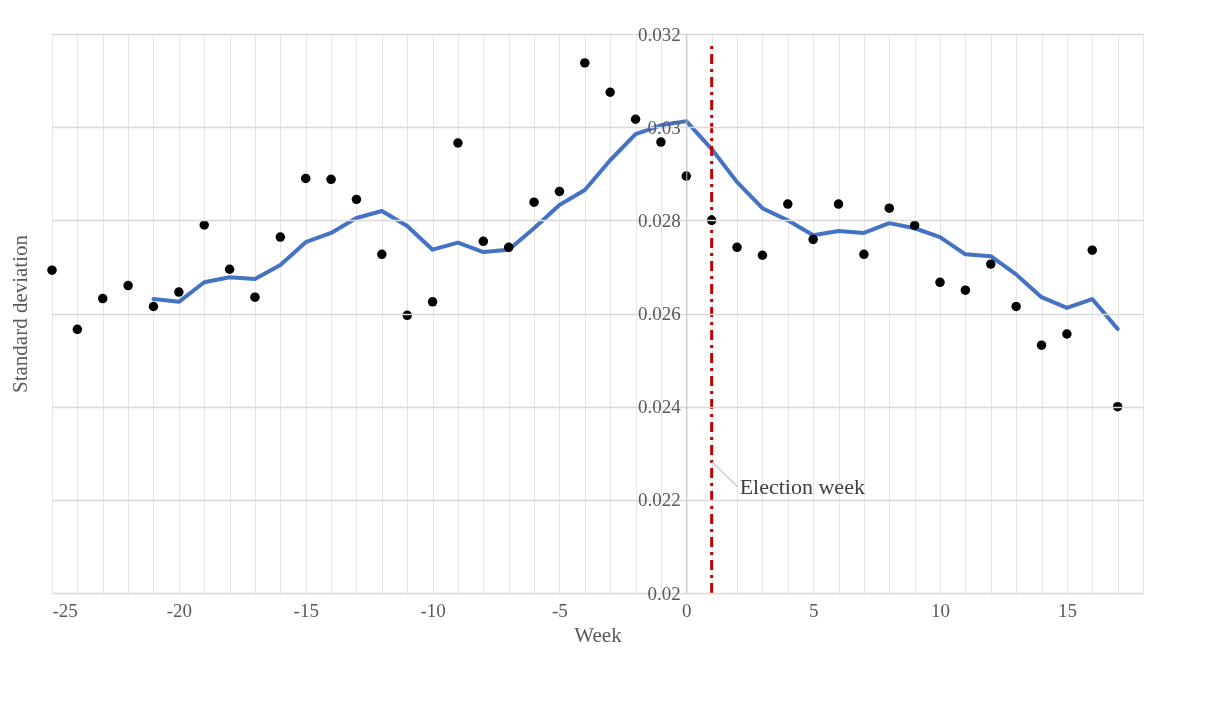 The height and width of the screenshot is (709, 1219). What do you see at coordinates (433, 610) in the screenshot?
I see `x-tick-label: -10` at bounding box center [433, 610].